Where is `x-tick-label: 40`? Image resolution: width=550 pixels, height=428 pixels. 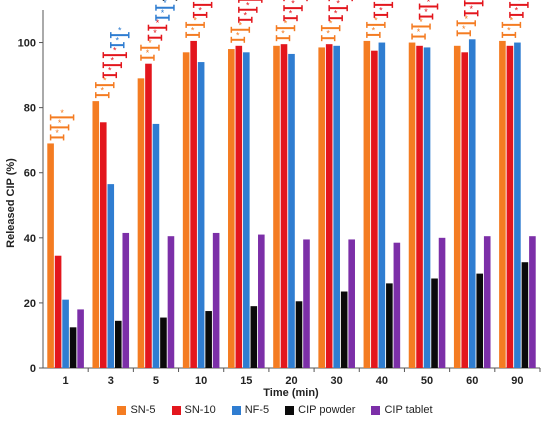 x-tick-label: 40 is located at coordinates (382, 381).